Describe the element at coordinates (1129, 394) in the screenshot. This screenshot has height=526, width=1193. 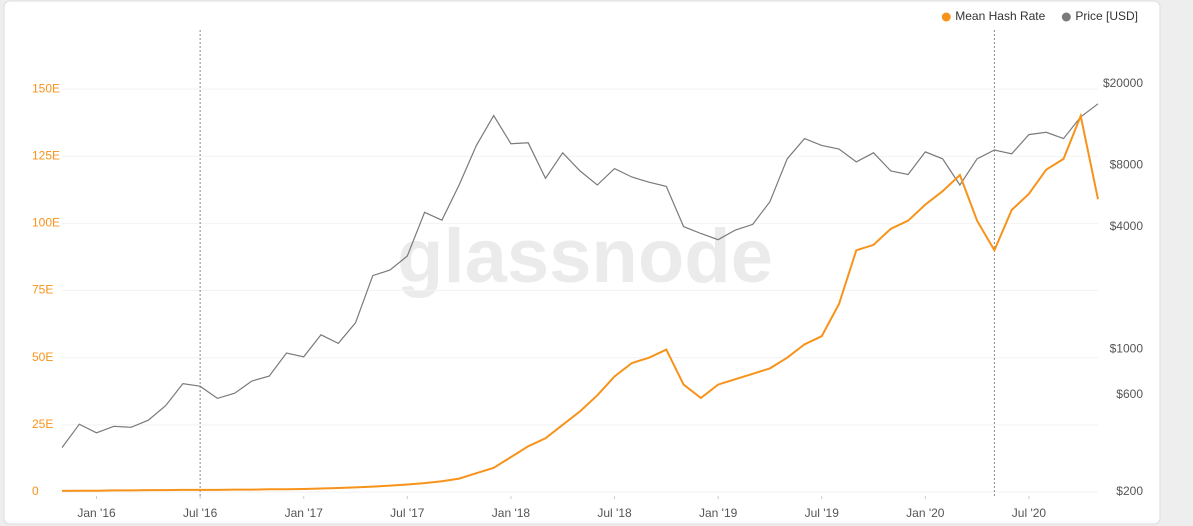
I see `y2-tick-label: $600` at that location.